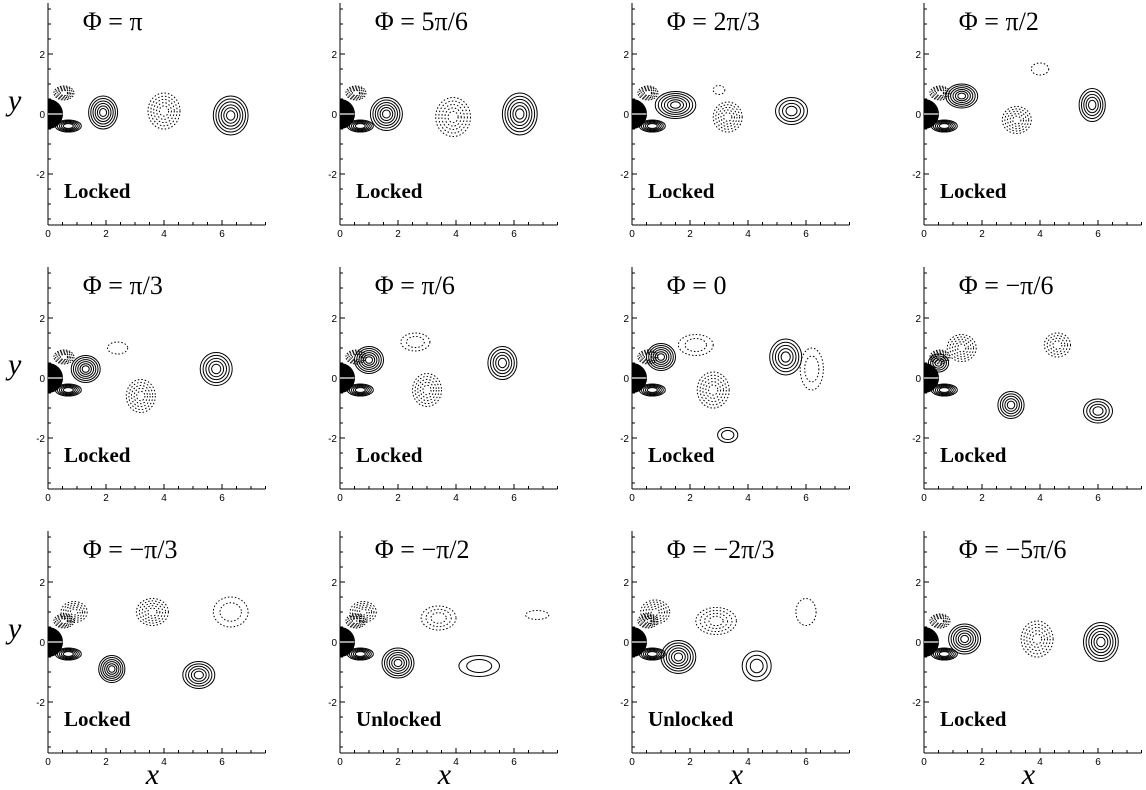  What do you see at coordinates (422, 549) in the screenshot?
I see `phase-label: Φ = −π/2` at bounding box center [422, 549].